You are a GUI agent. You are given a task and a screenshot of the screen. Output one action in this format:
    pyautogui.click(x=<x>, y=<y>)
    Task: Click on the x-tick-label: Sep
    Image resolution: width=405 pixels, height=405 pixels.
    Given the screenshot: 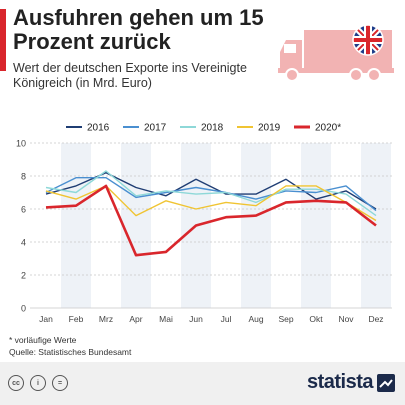 What is the action you would take?
    pyautogui.click(x=285, y=319)
    